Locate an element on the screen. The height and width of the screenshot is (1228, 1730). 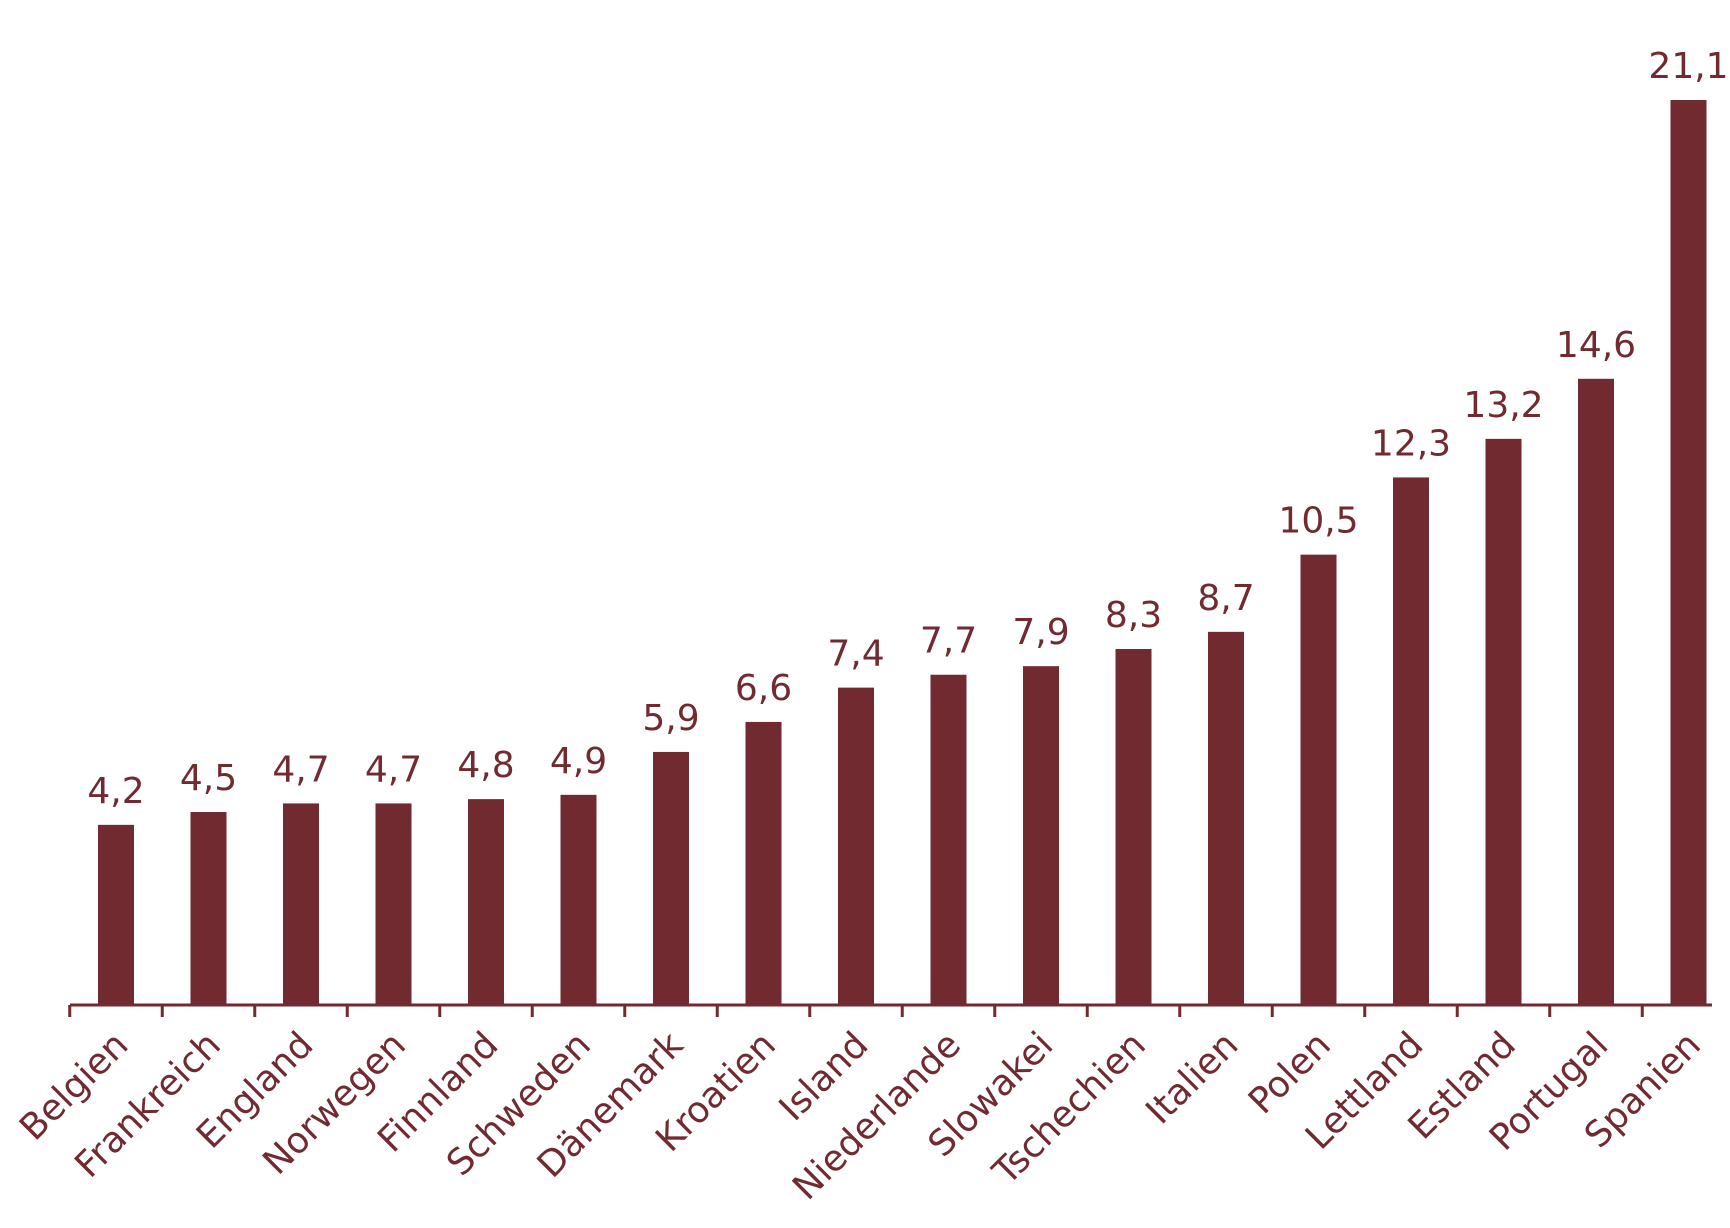
bar-tschechien is located at coordinates (1133, 827).